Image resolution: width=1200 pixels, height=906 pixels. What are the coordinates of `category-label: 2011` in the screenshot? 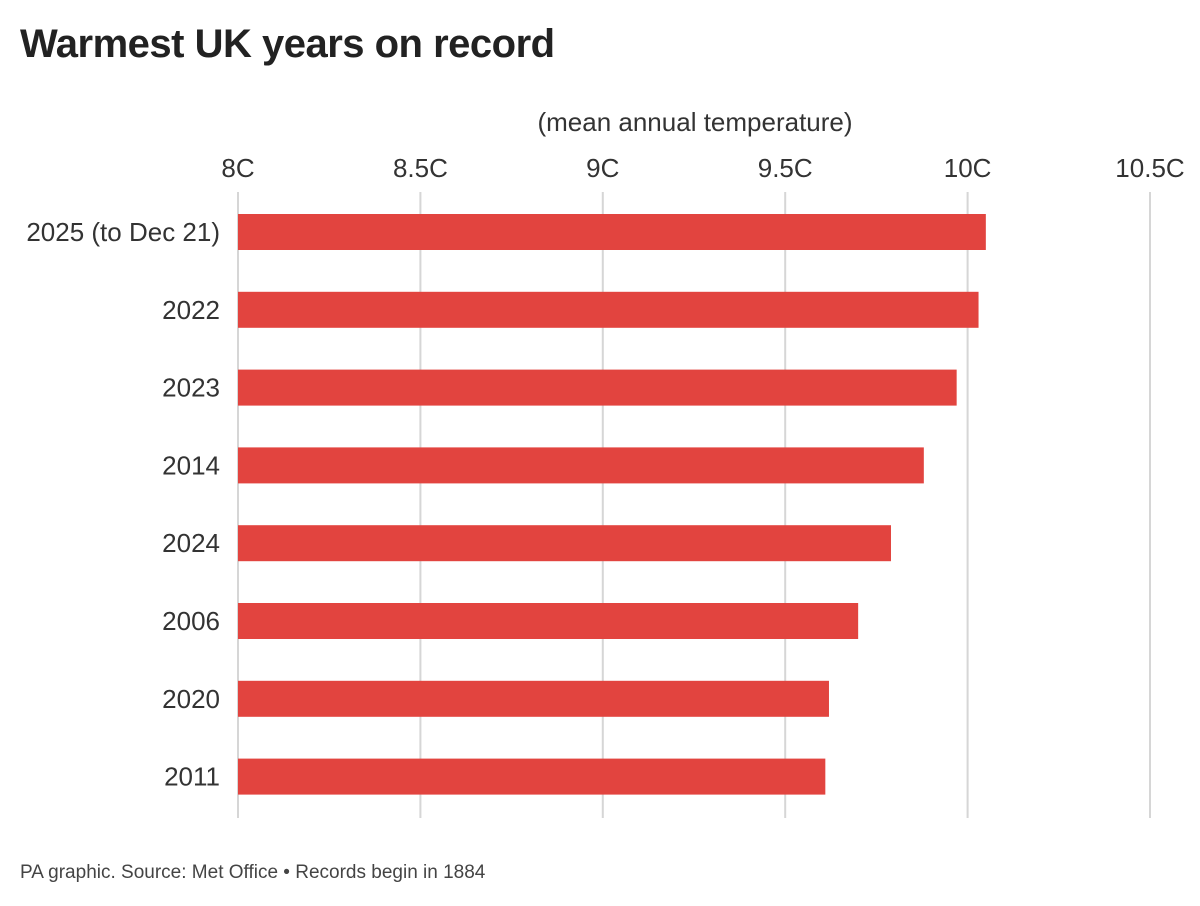 It's located at (192, 777).